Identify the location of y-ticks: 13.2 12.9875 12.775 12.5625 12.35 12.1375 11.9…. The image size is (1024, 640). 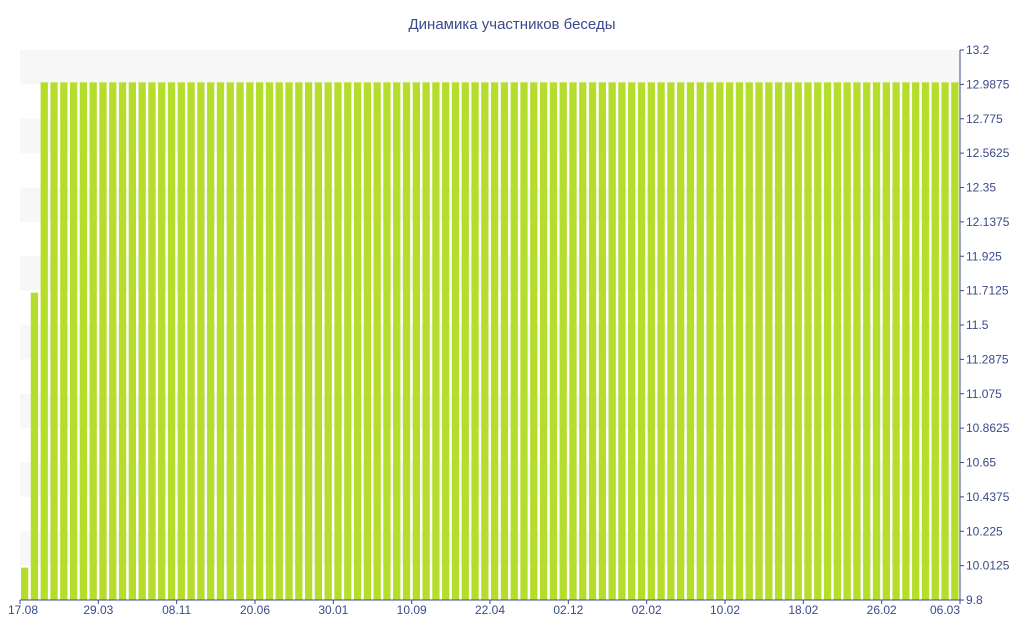
(985, 325).